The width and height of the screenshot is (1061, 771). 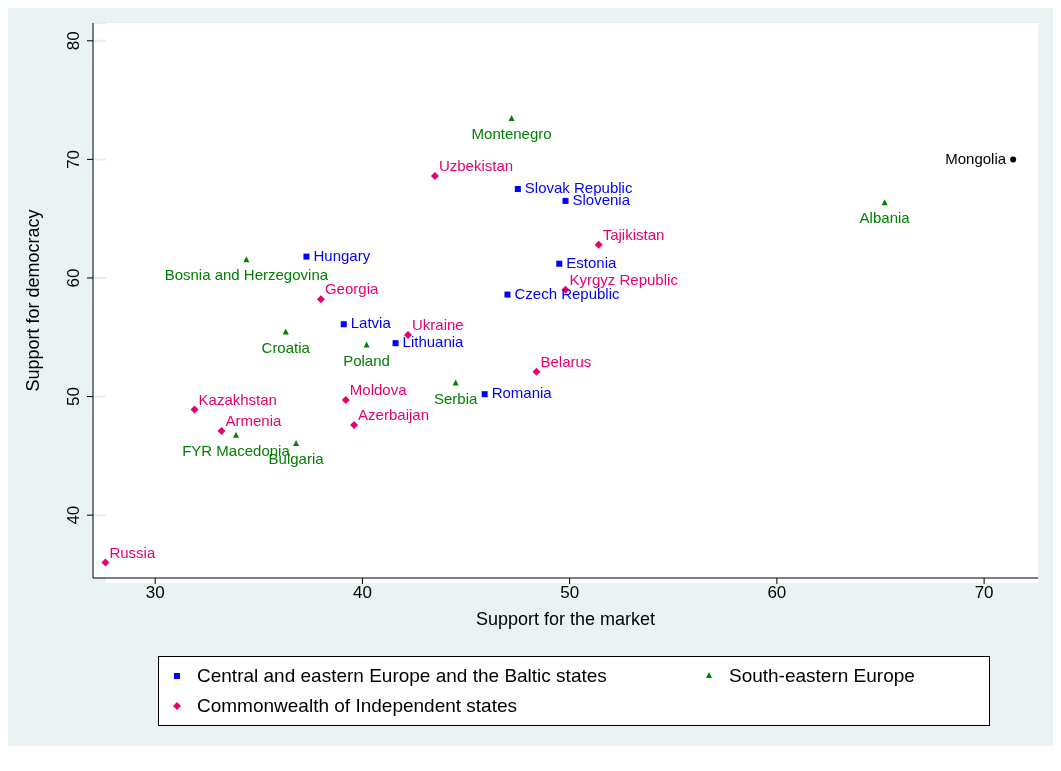 What do you see at coordinates (522, 393) in the screenshot?
I see `data-label: Romania` at bounding box center [522, 393].